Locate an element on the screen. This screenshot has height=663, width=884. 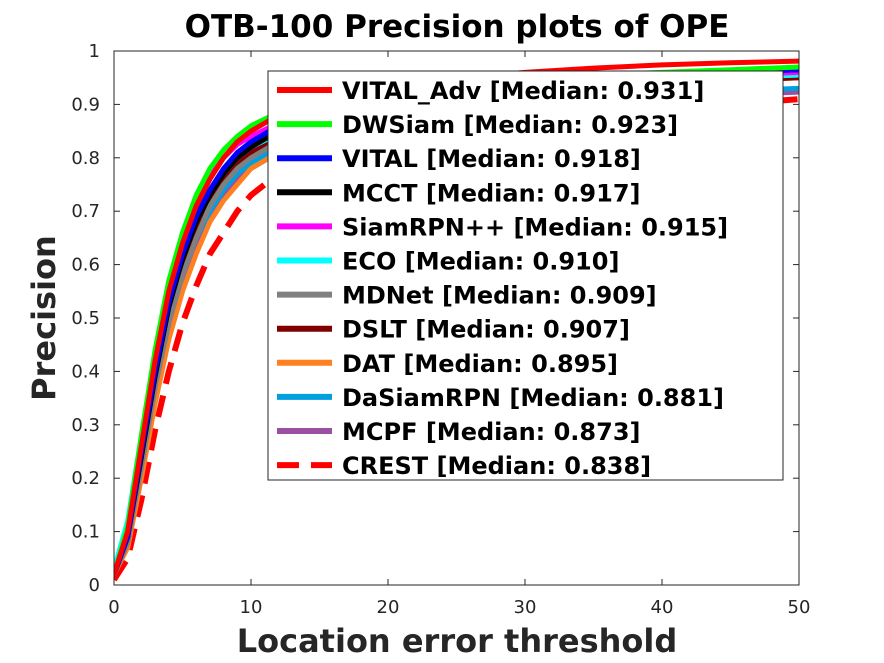
y-tick-label: 1 is located at coordinates (94, 51).